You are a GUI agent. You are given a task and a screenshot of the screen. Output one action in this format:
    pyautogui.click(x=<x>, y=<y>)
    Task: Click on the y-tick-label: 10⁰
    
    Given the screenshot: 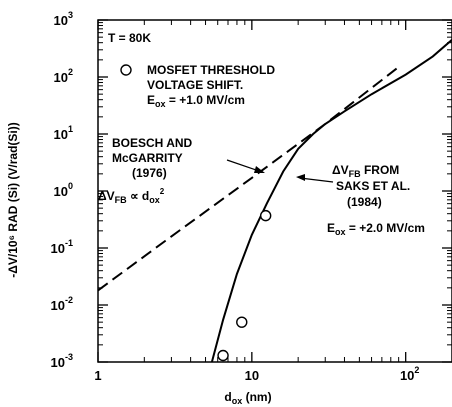 What is the action you would take?
    pyautogui.click(x=63, y=190)
    